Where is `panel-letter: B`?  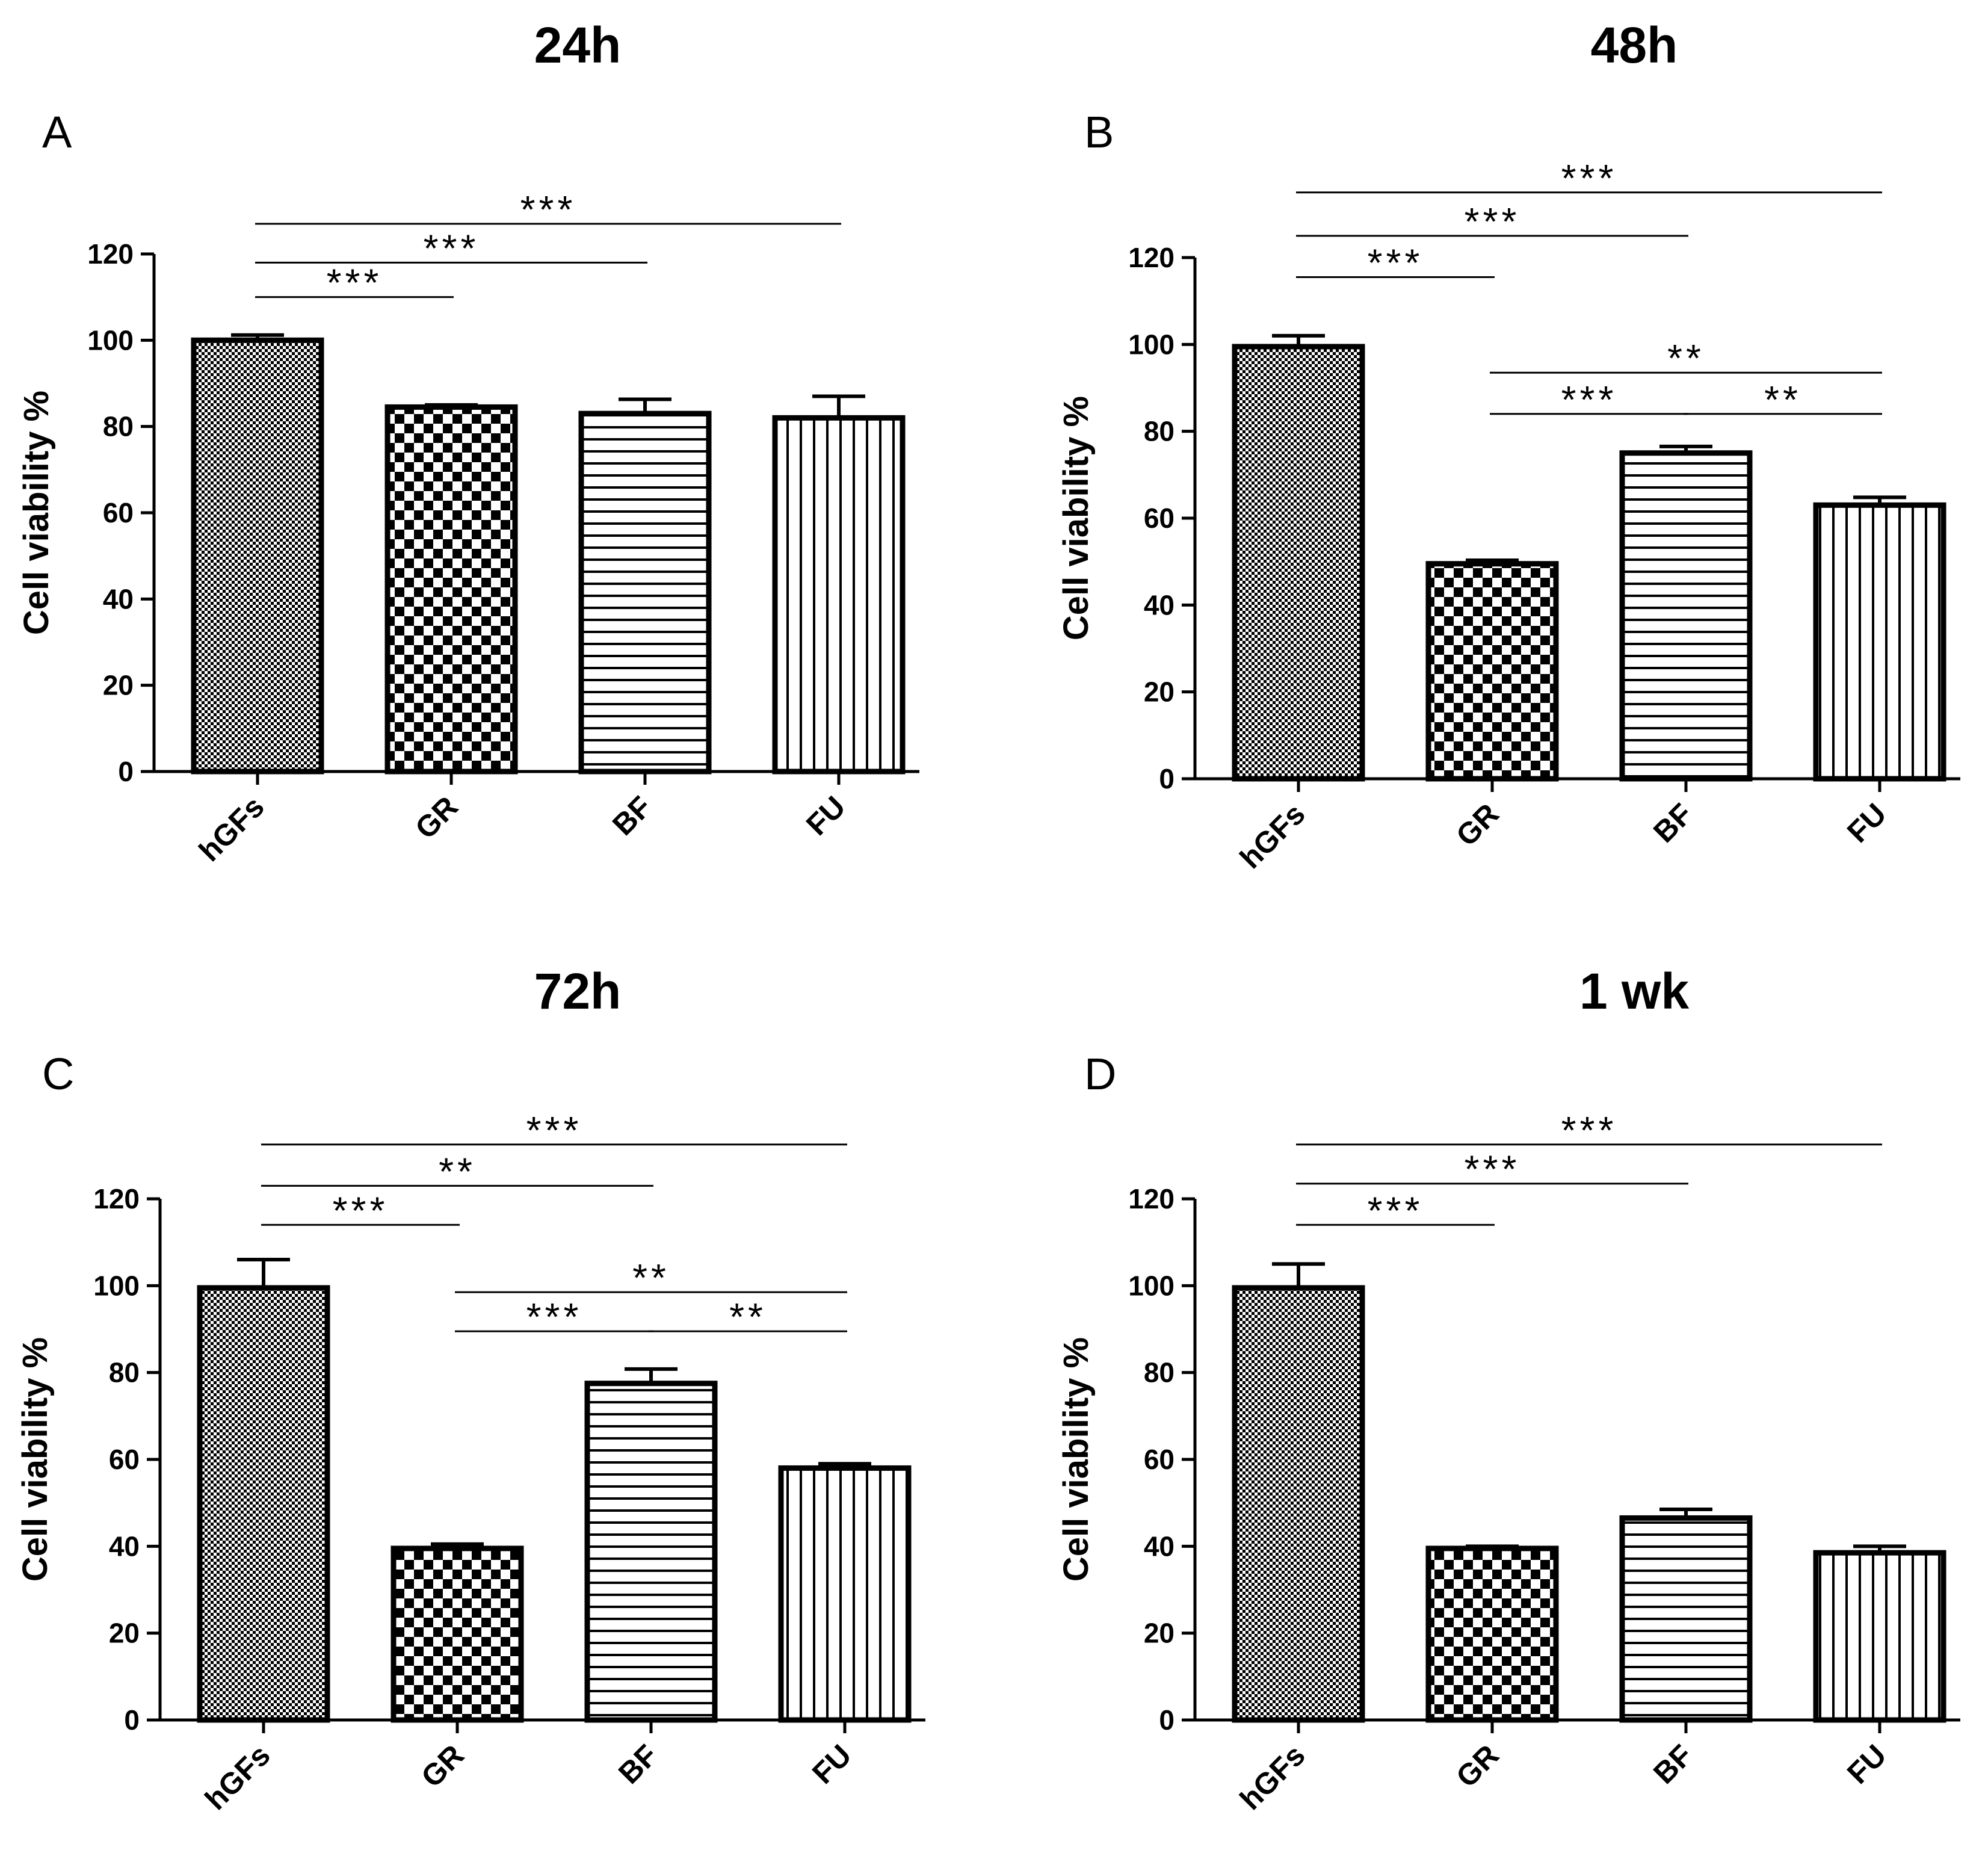
panel-letter: B is located at coordinates (1099, 132).